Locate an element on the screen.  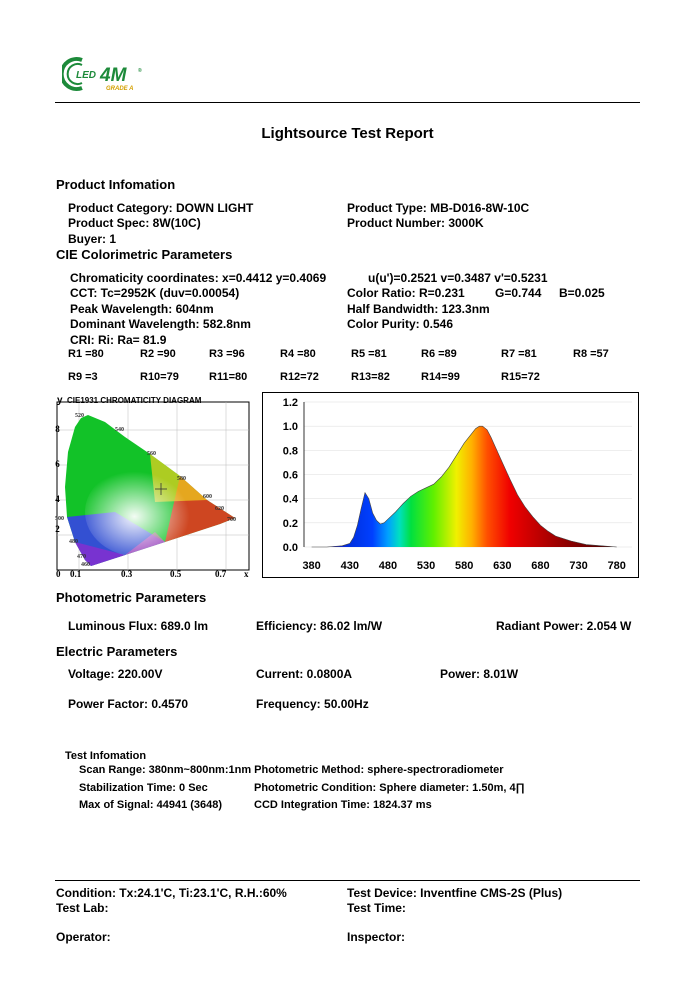
luminous-flux: Luminous Flux: 689.0 lm is located at coordinates (138, 626).